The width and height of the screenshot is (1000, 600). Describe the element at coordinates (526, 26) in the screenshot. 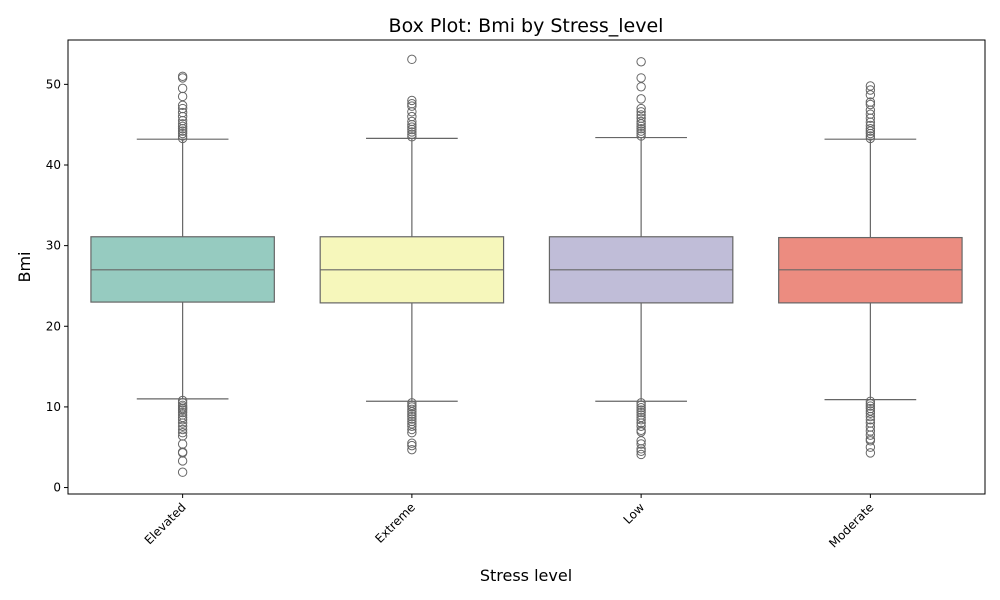

I see `chart-title: Box Plot: Bmi by Stress_level` at that location.